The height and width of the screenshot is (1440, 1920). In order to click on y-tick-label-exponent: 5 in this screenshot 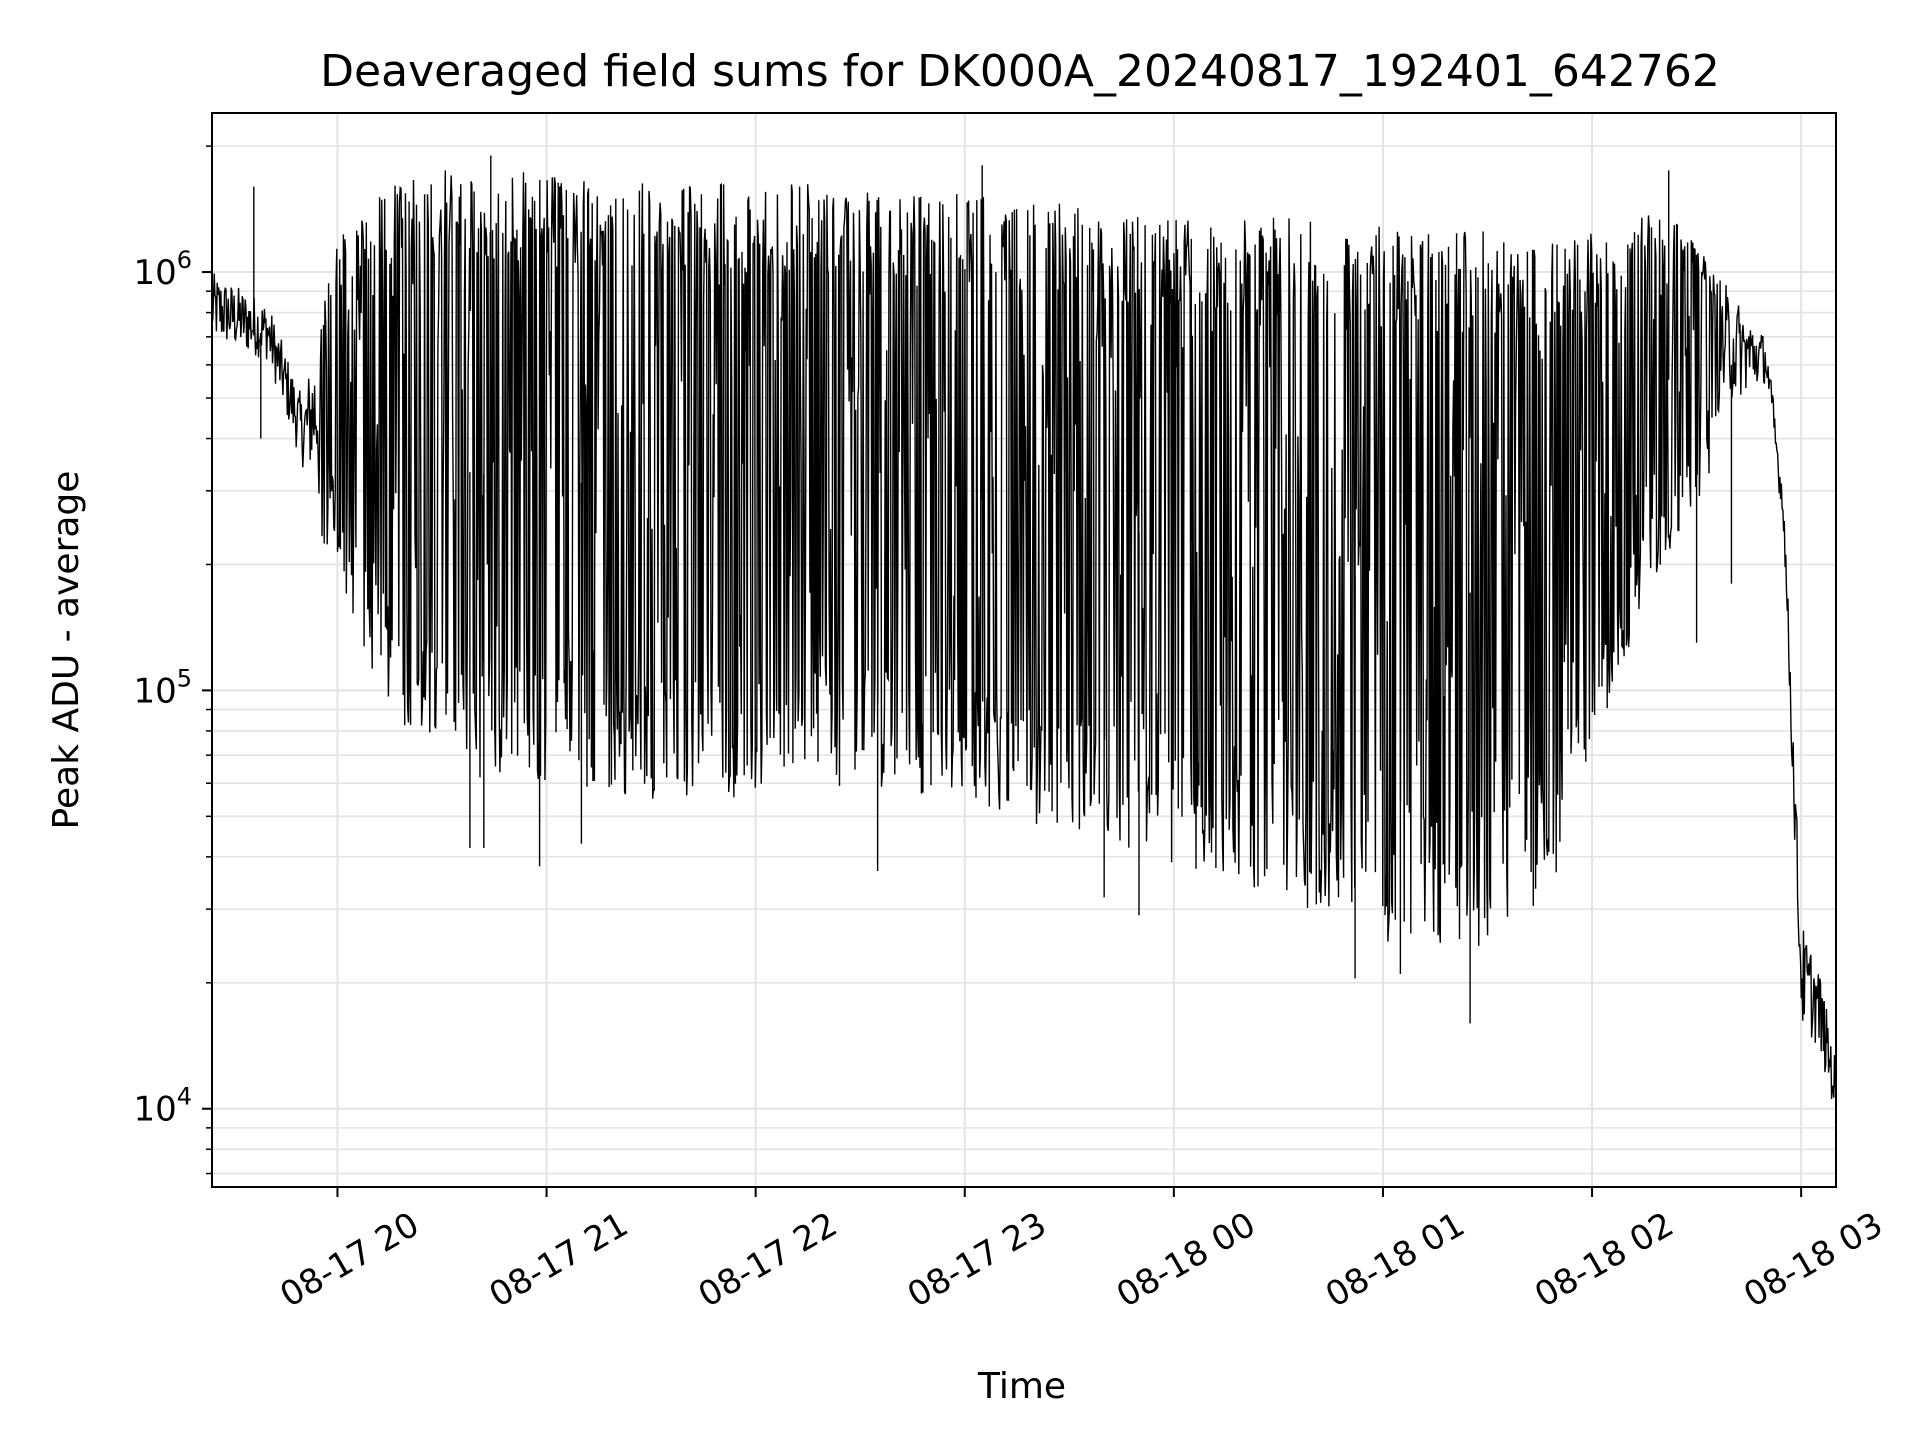, I will do `click(184, 678)`.